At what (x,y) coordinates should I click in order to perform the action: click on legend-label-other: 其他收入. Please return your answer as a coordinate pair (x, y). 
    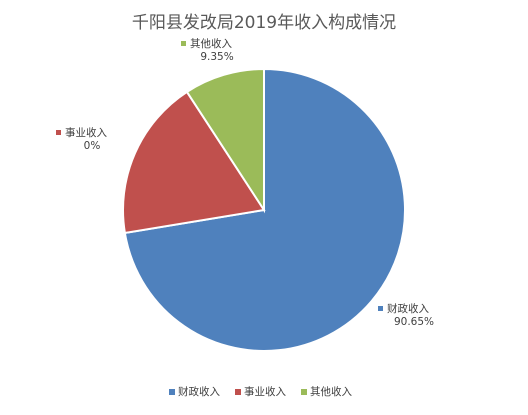
    Looking at the image, I should click on (331, 391).